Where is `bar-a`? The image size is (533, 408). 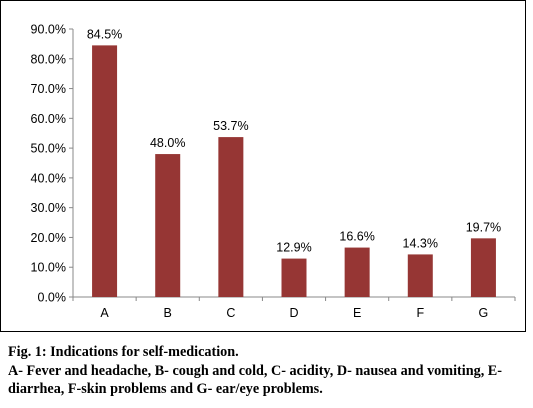
bar-a is located at coordinates (105, 171).